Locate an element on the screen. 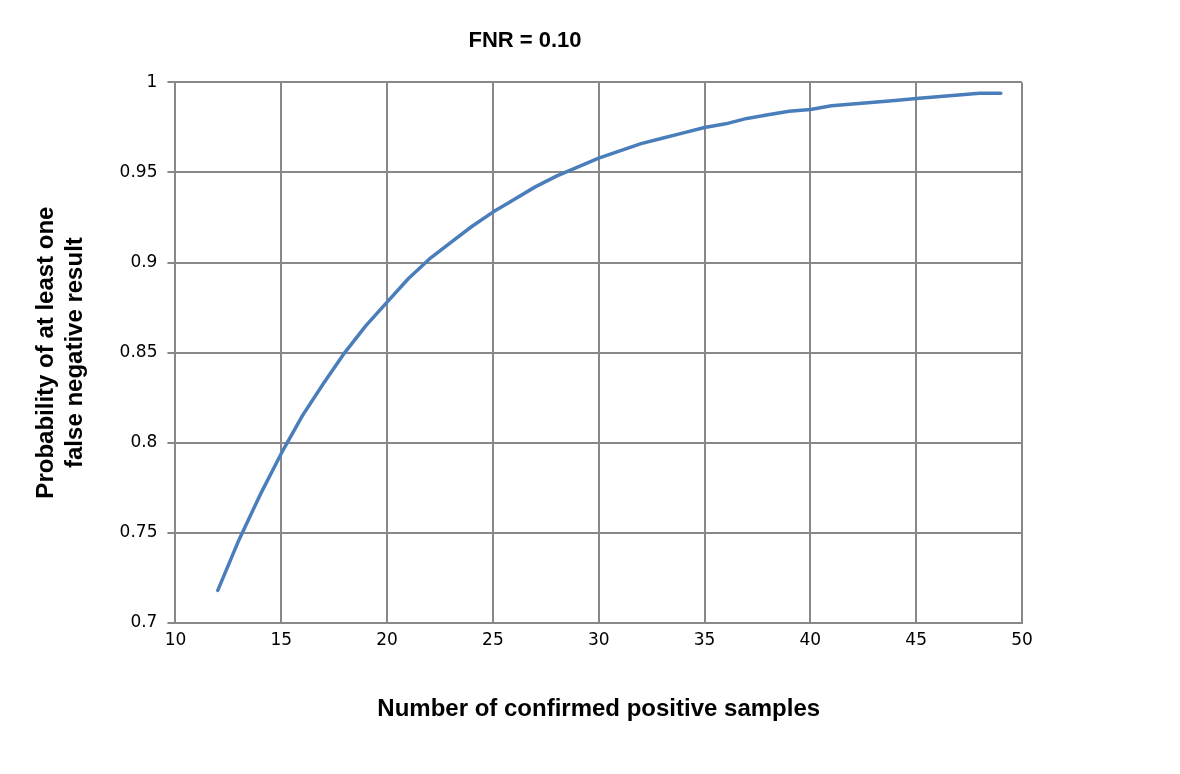  x-axis-title: Number of confirmed positive samples is located at coordinates (599, 708).